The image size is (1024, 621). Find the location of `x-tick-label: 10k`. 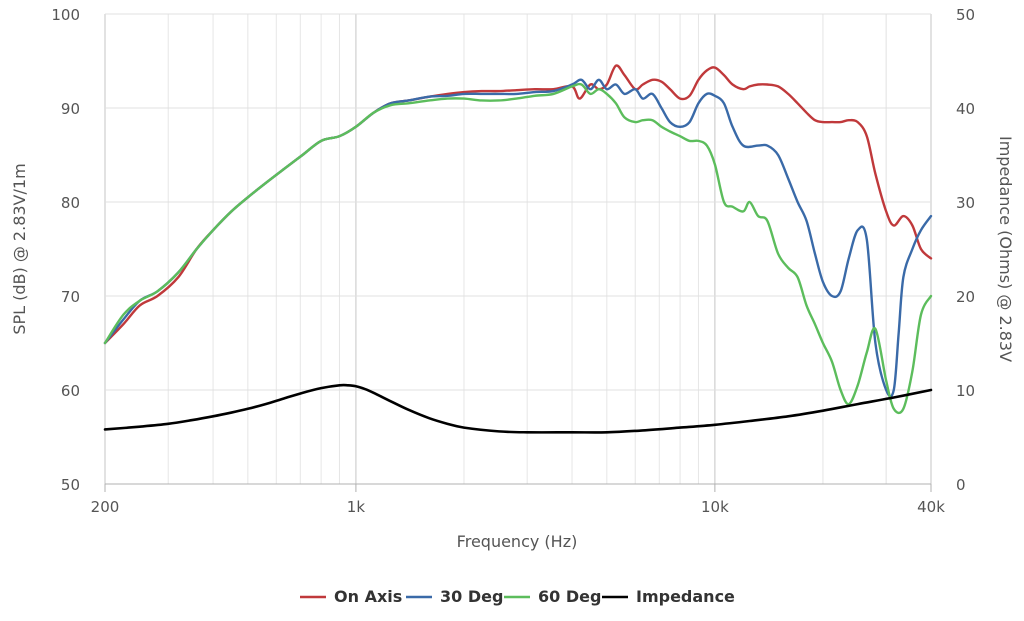

x-tick-label: 10k is located at coordinates (715, 507).